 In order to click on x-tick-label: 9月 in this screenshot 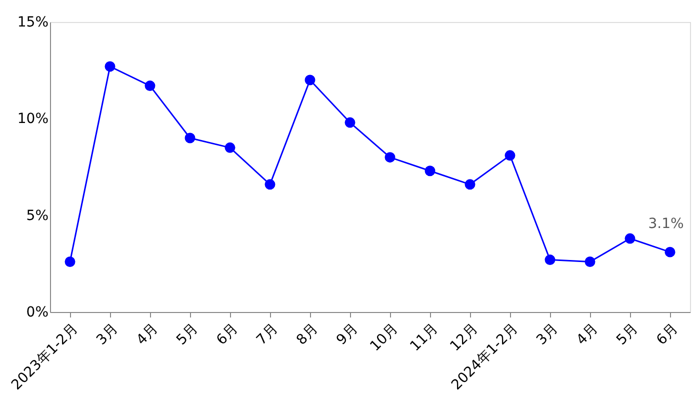, I will do `click(348, 334)`.